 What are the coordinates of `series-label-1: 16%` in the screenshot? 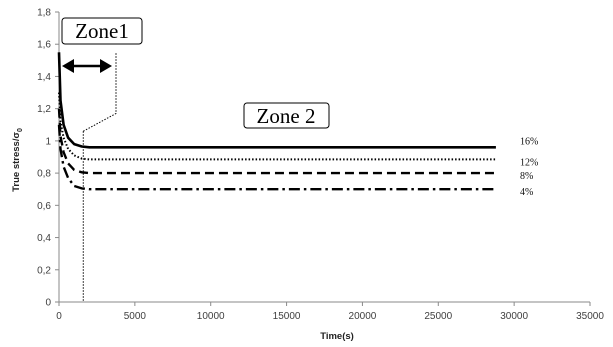 It's located at (529, 141).